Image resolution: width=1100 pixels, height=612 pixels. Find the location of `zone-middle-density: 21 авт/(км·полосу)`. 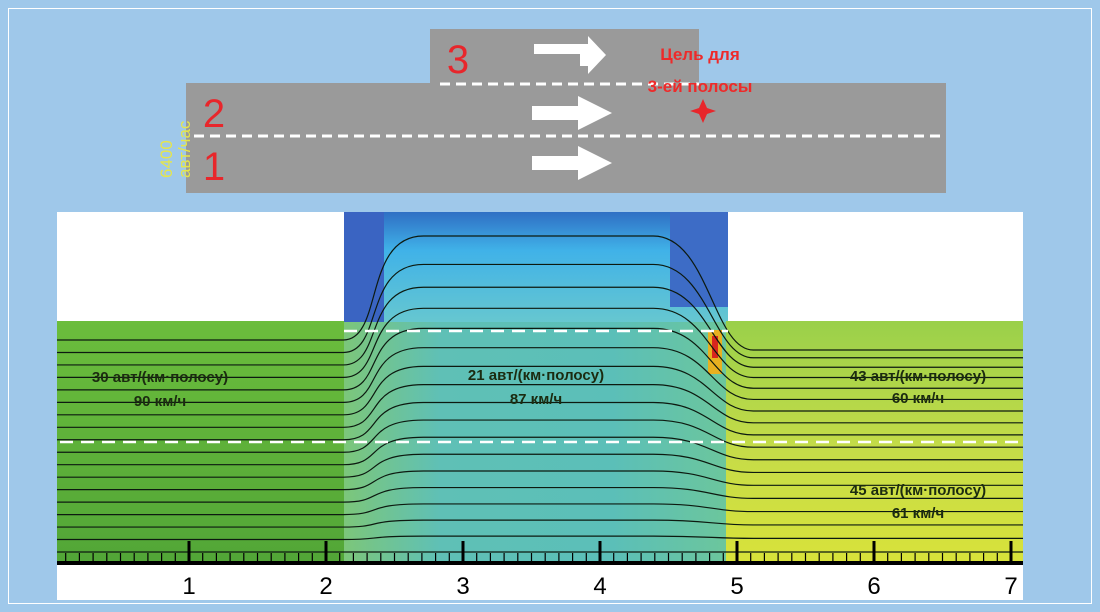

zone-middle-density: 21 авт/(км·полосу) is located at coordinates (536, 375).